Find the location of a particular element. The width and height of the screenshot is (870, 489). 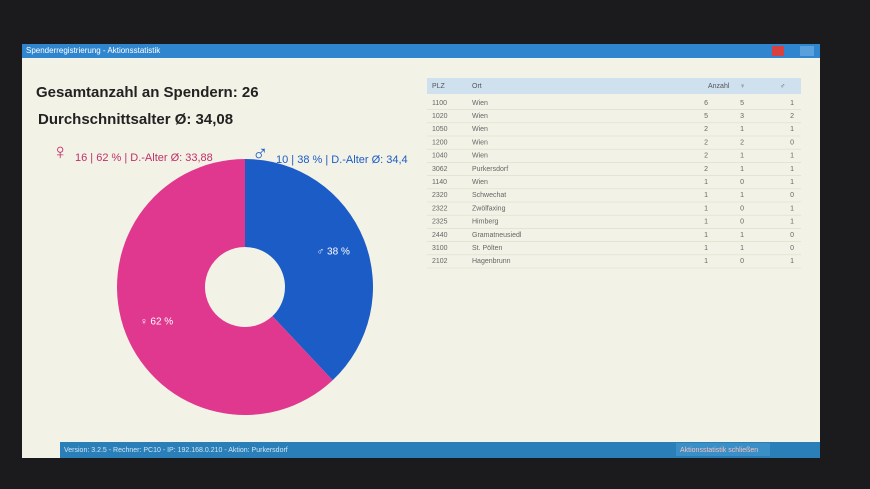

table-cell: 3 is located at coordinates (742, 116).